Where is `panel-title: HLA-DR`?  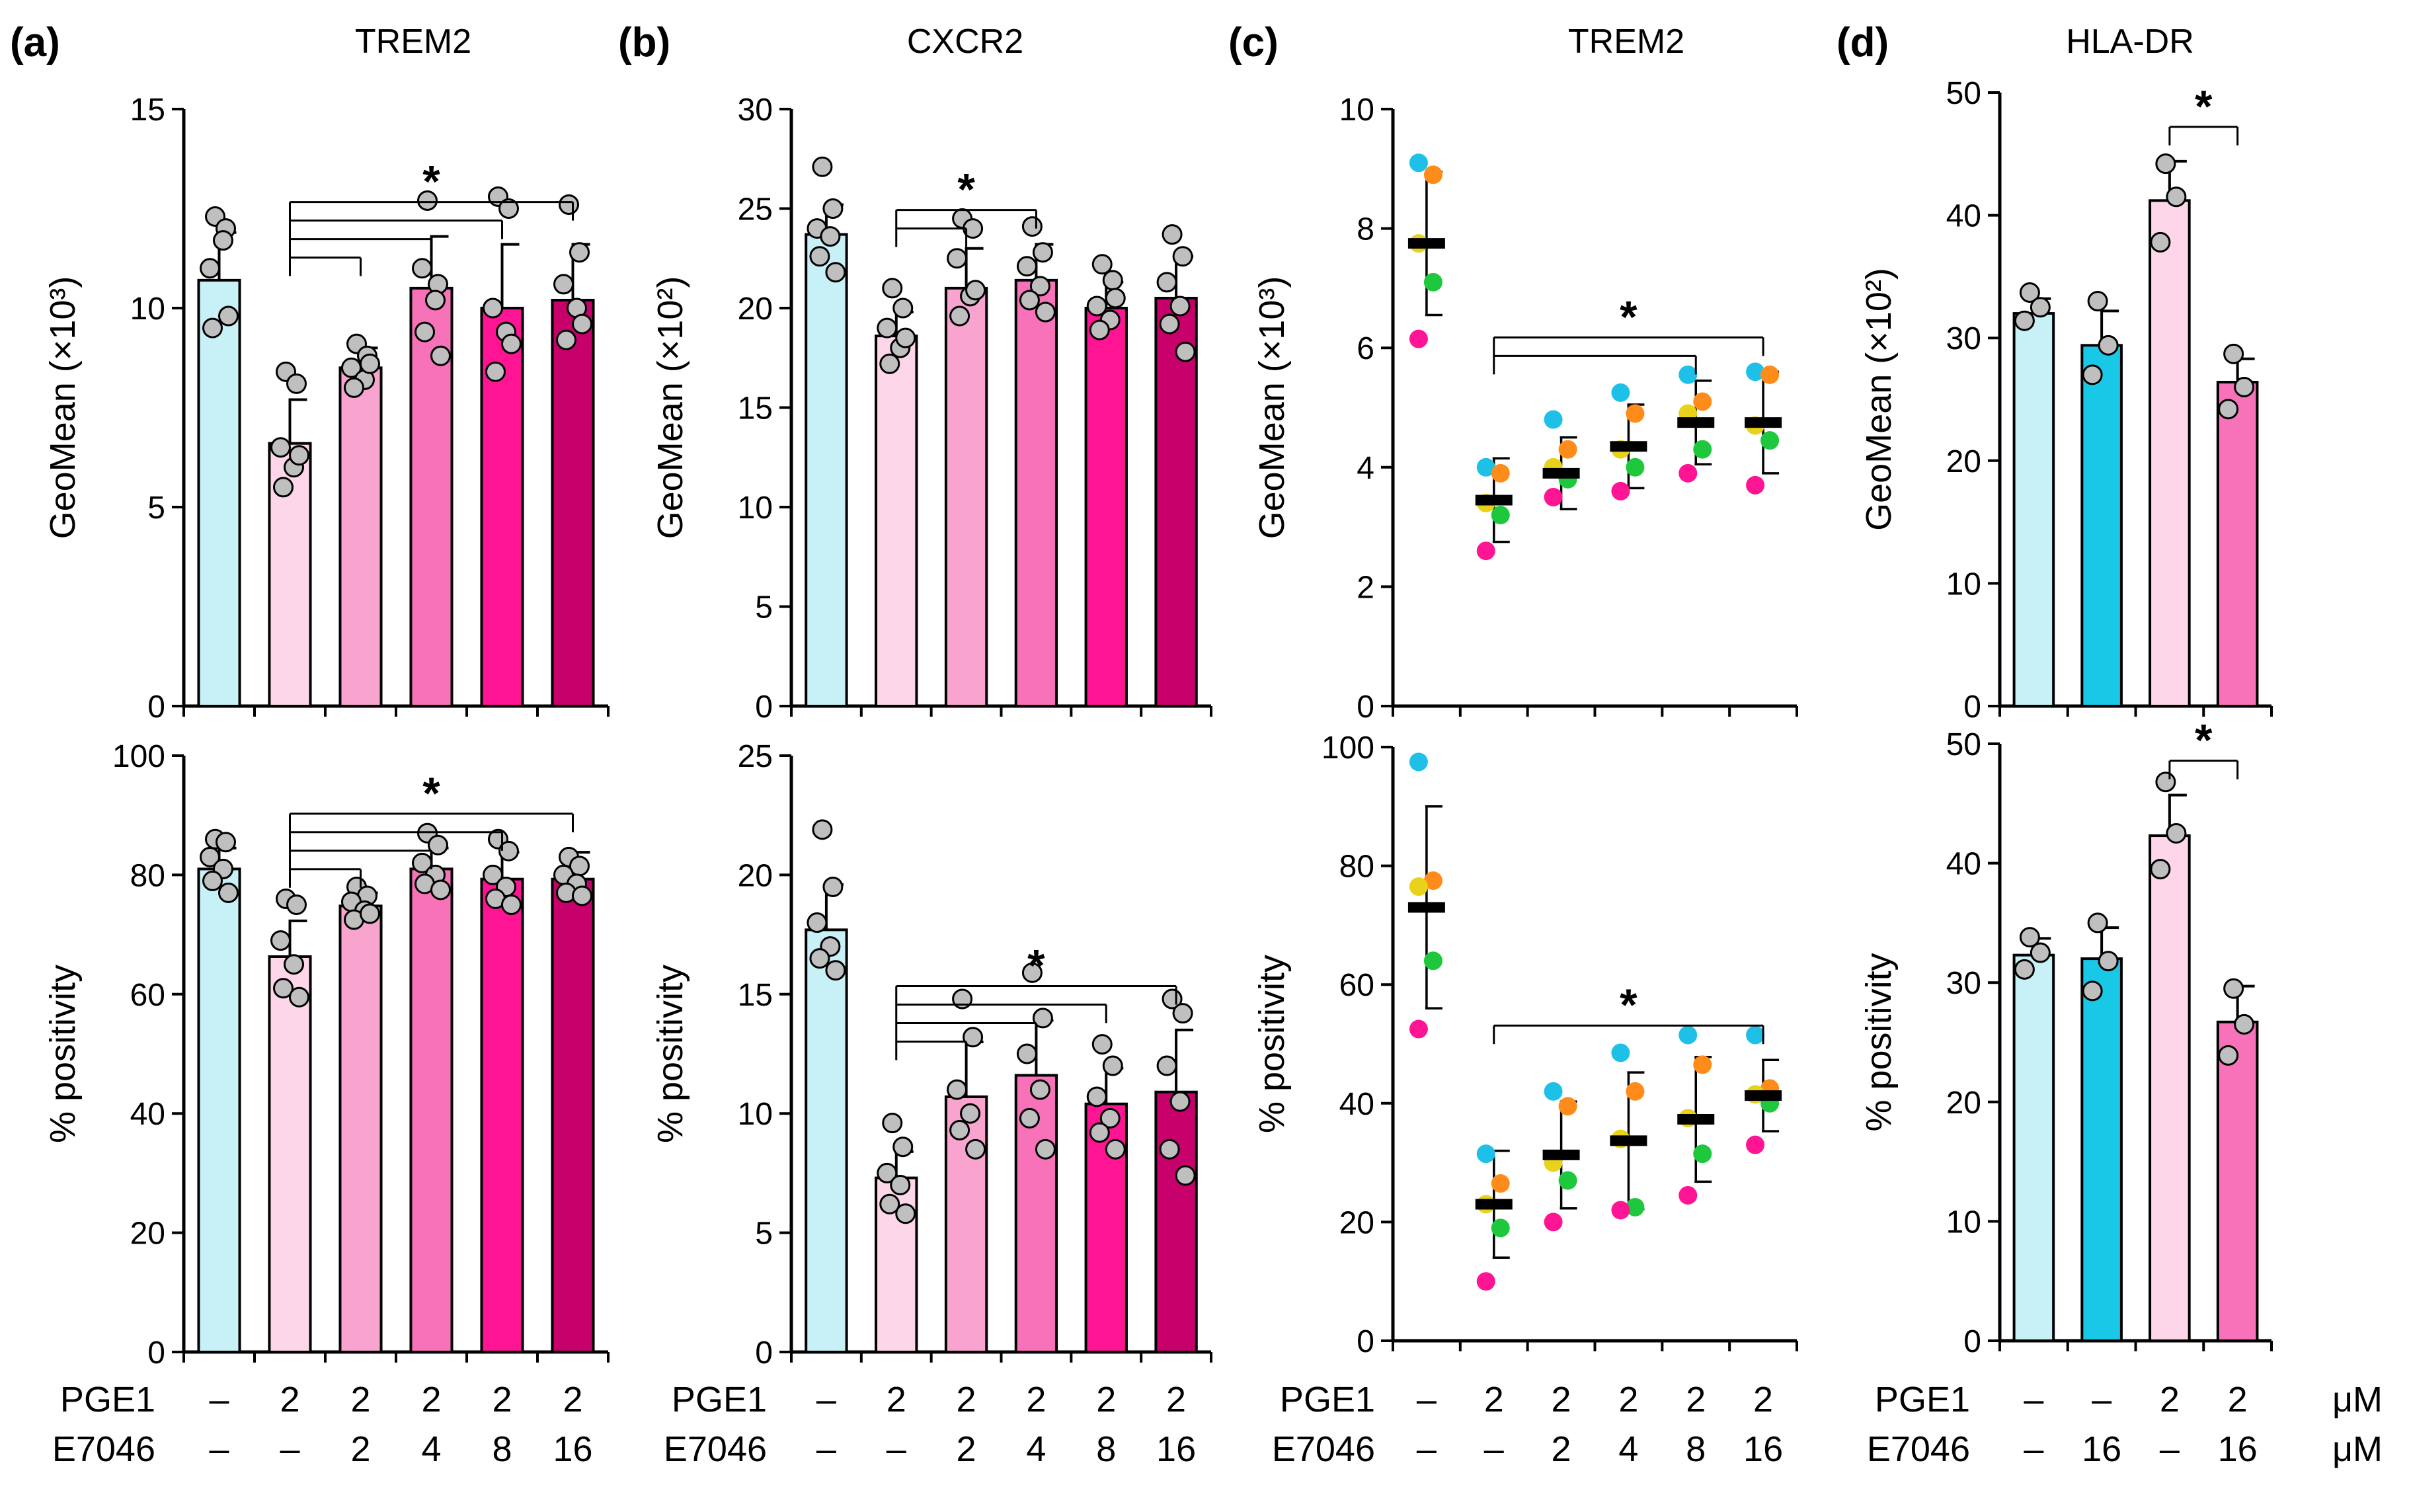
panel-title: HLA-DR is located at coordinates (2130, 42).